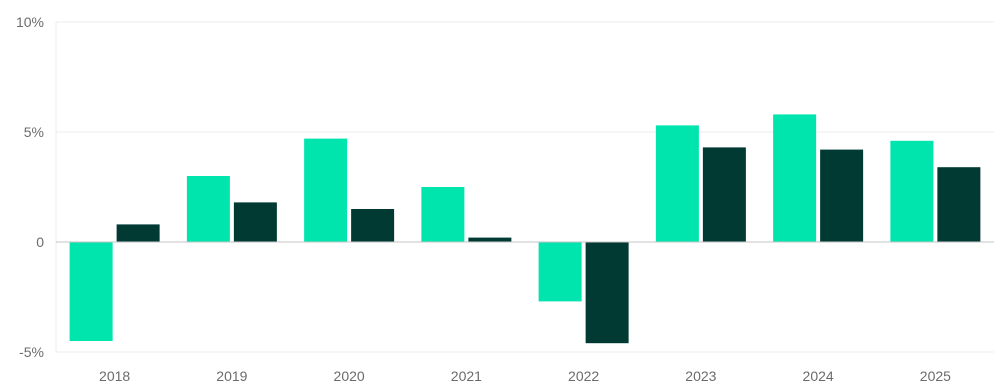  What do you see at coordinates (40, 242) in the screenshot?
I see `y-tick-label: 0` at bounding box center [40, 242].